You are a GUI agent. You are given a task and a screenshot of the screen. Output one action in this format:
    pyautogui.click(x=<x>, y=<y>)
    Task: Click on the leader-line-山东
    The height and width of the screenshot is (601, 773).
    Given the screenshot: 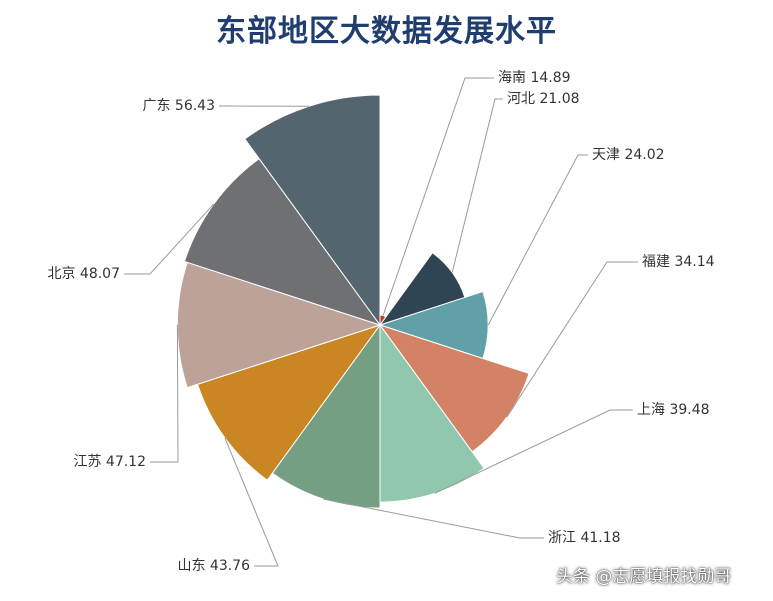 What is the action you would take?
    pyautogui.click(x=251, y=502)
    